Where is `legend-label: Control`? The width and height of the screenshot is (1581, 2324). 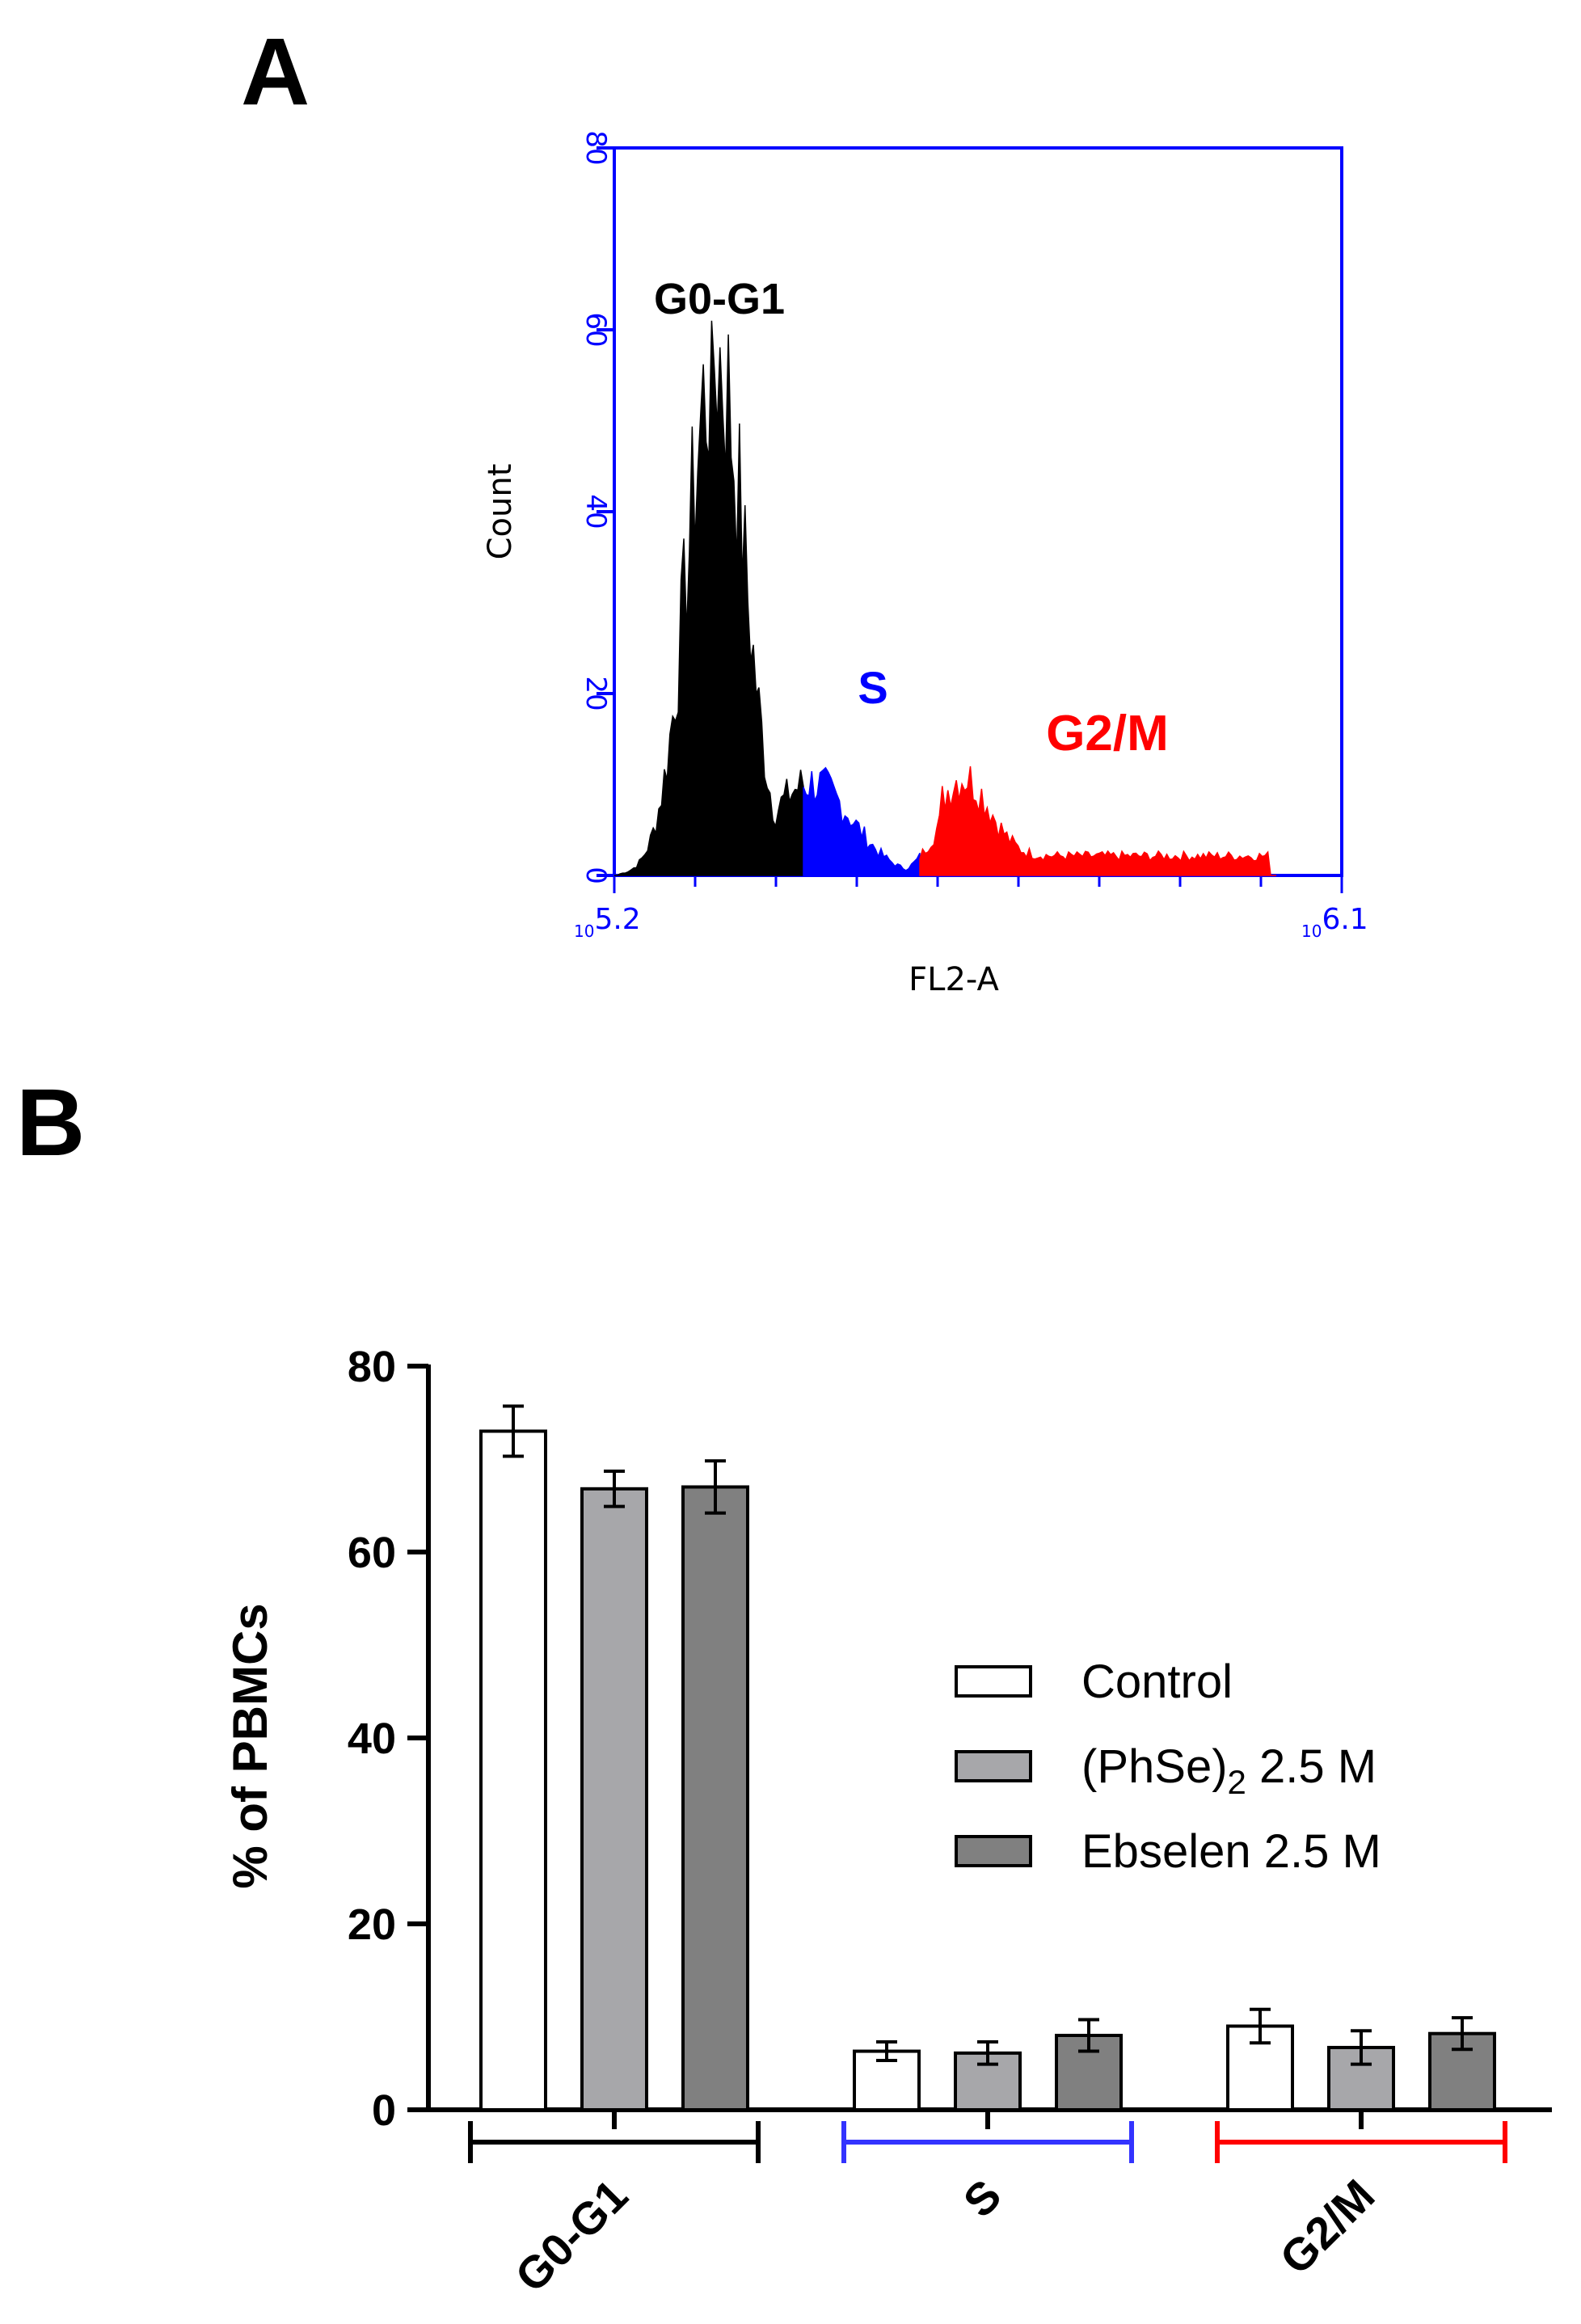 legend-label: Control is located at coordinates (1157, 1682).